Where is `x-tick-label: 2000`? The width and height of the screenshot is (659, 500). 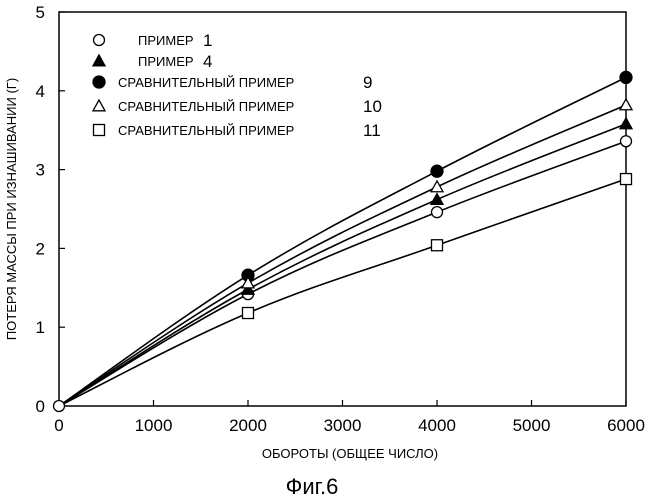 x-tick-label: 2000 is located at coordinates (248, 425).